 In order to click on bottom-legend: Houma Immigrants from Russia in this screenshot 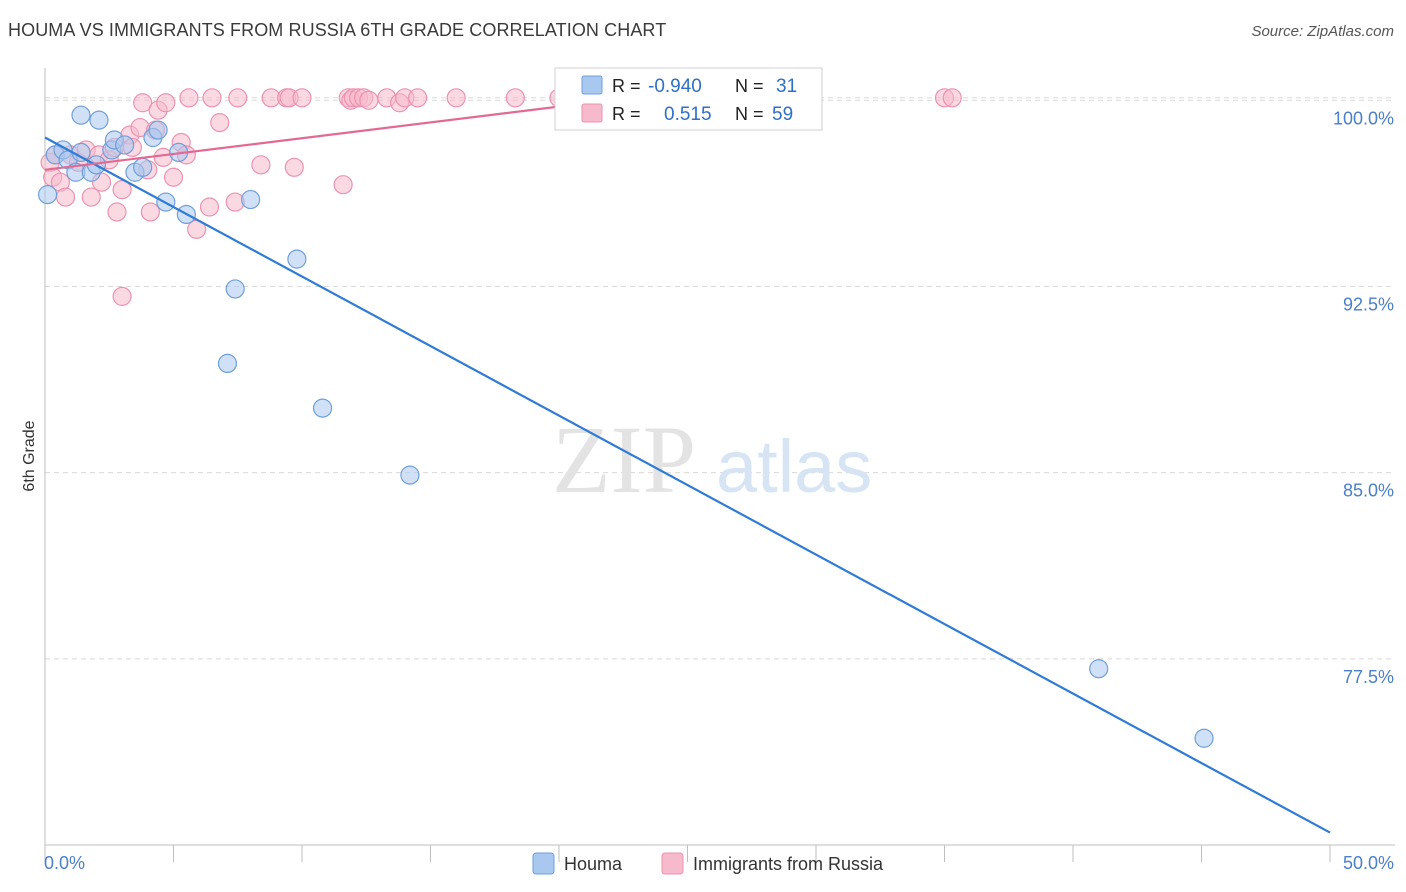, I will do `click(708, 863)`.